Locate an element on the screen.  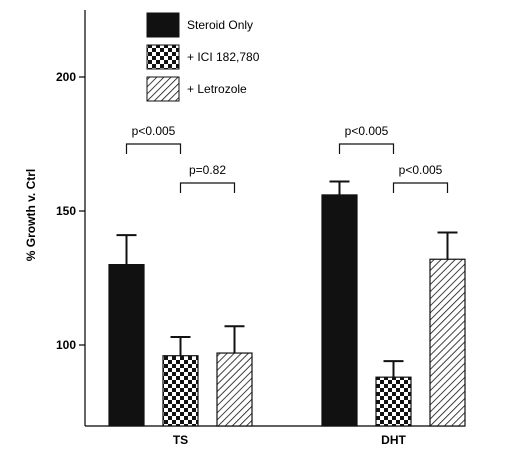
y-tick-label: 200 is located at coordinates (66, 77).